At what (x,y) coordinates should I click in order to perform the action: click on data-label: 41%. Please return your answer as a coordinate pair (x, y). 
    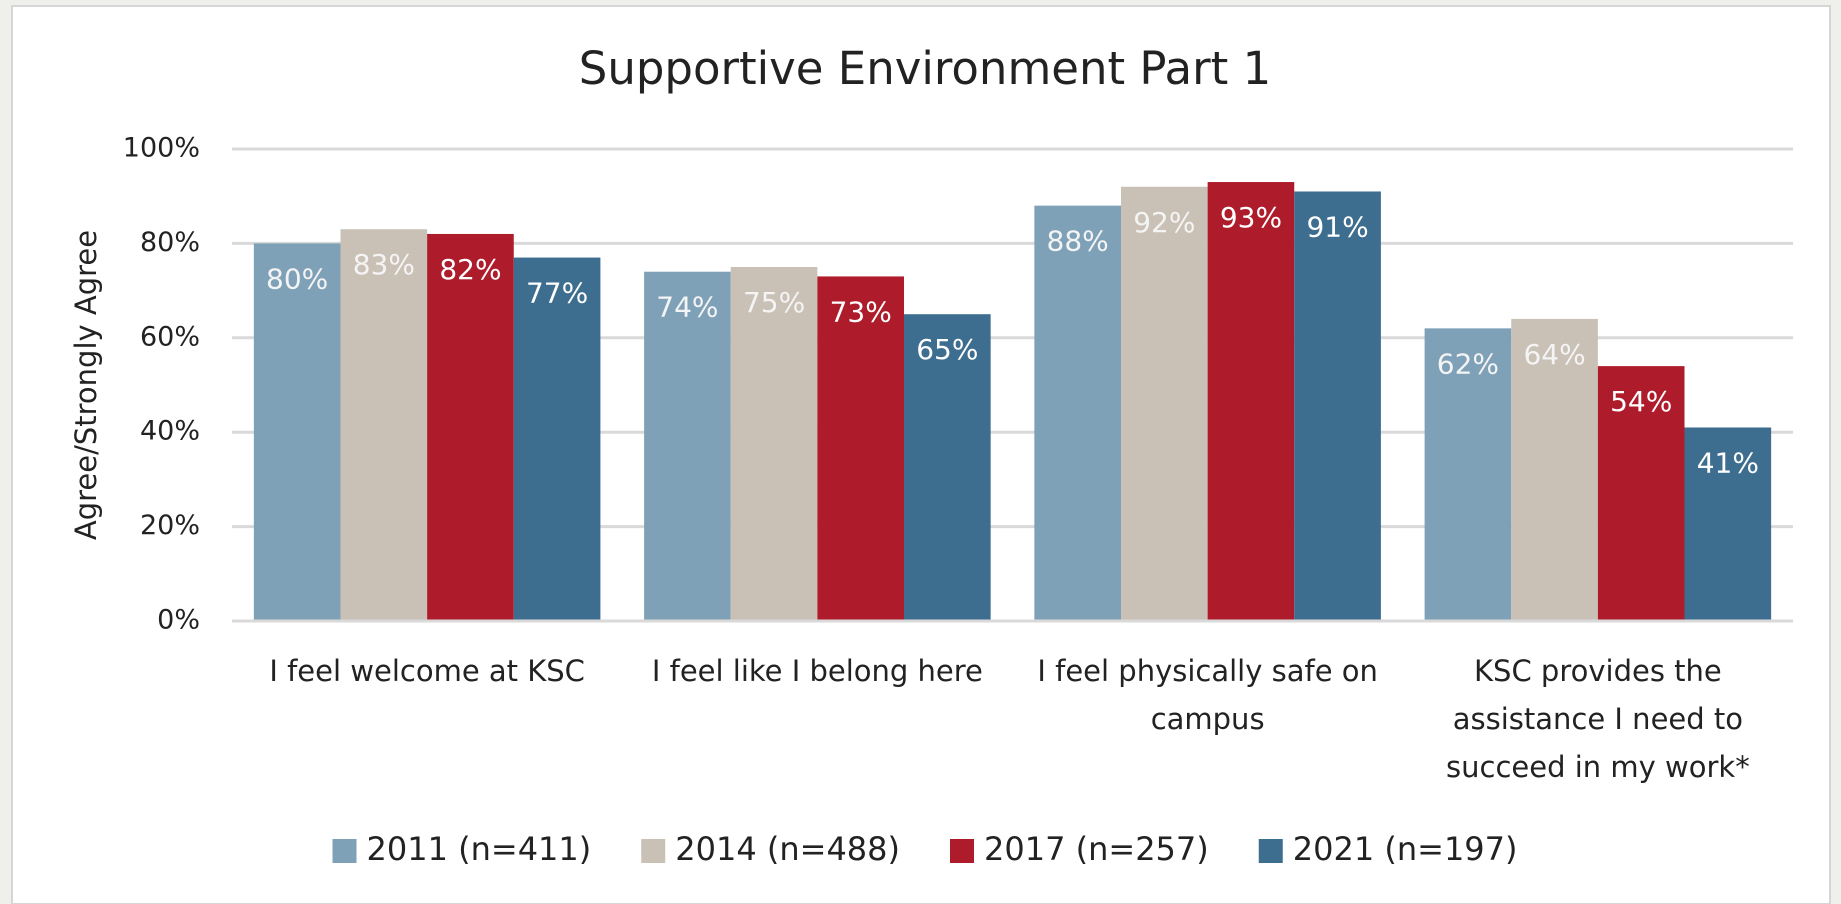
    Looking at the image, I should click on (1728, 462).